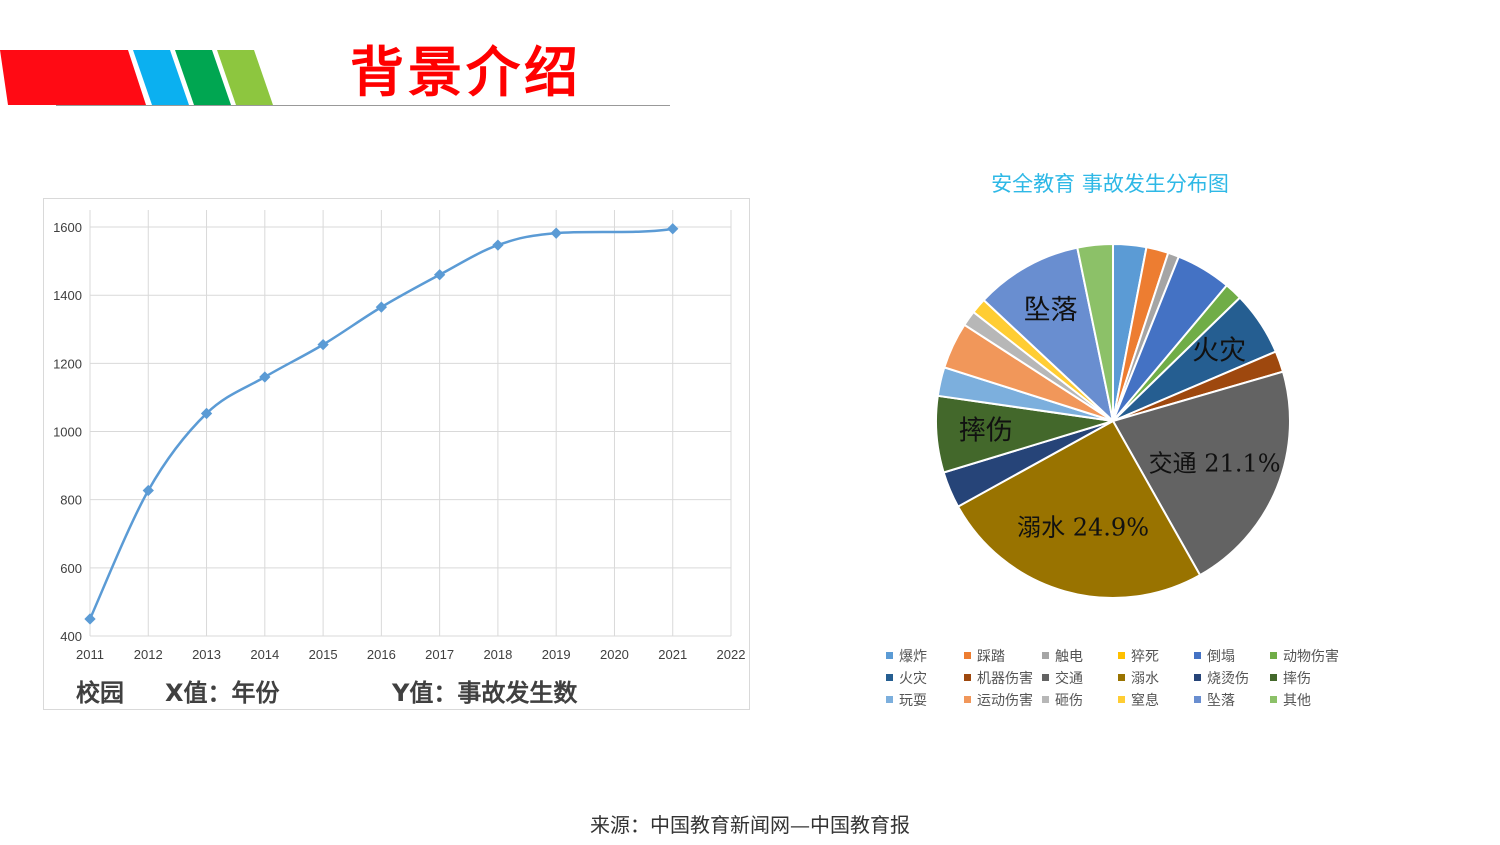 The width and height of the screenshot is (1500, 845). Describe the element at coordinates (203, 77) in the screenshot. I see `stripe-green` at that location.